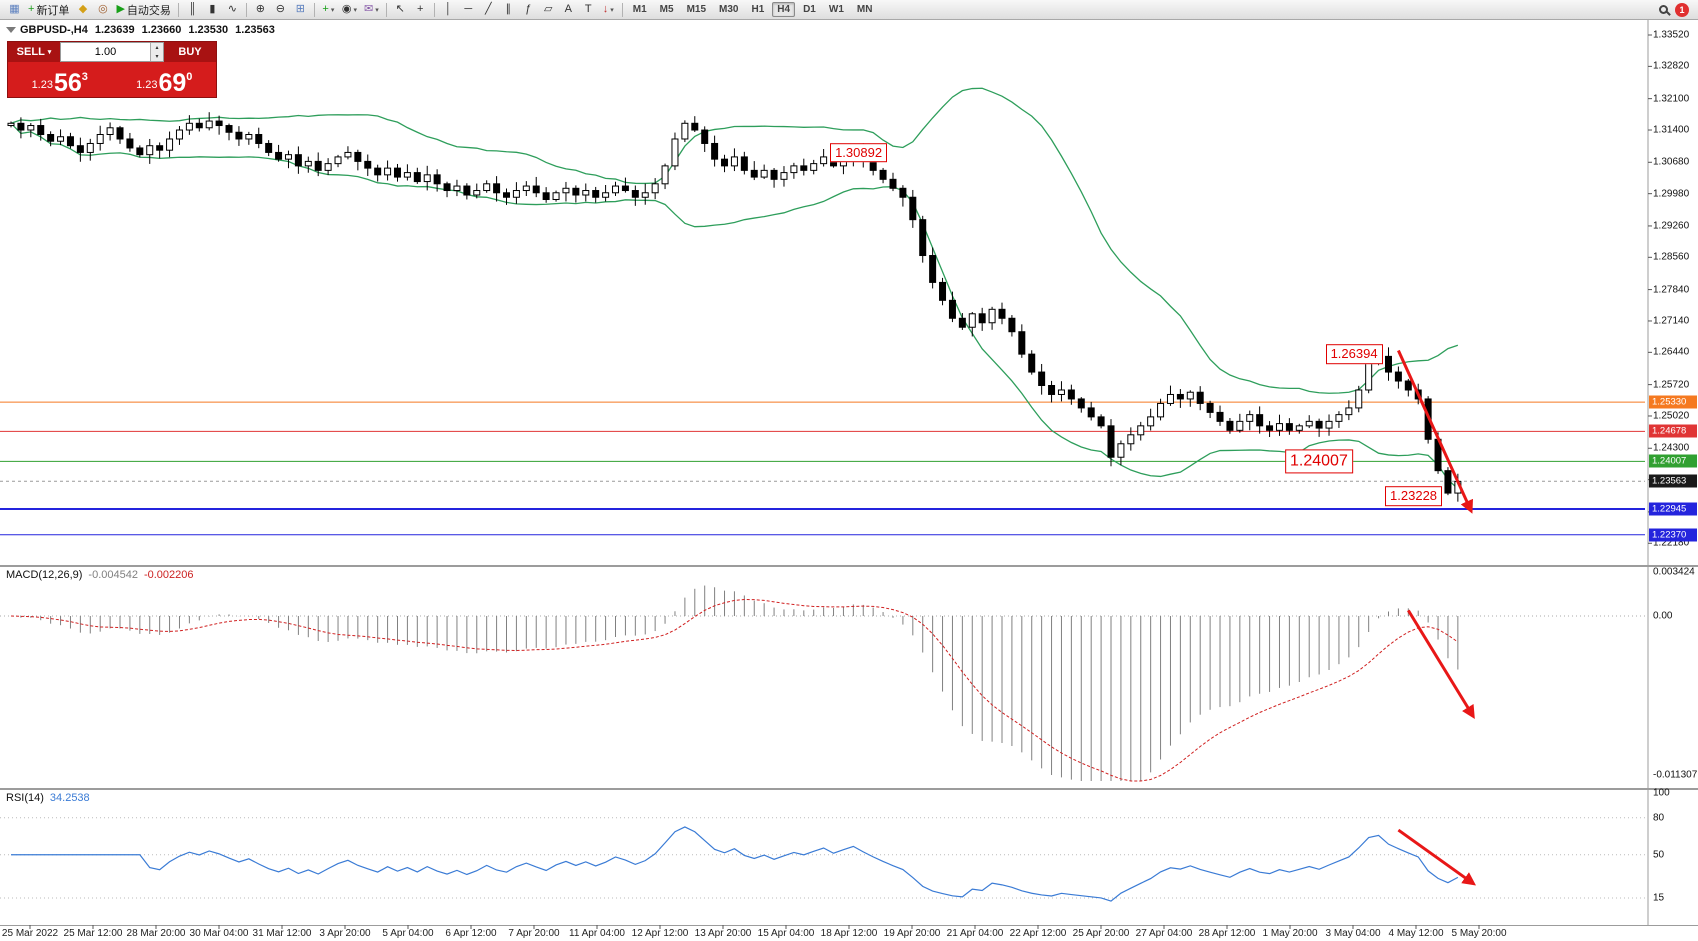  I want to click on cursor-button: ↖, so click(400, 9).